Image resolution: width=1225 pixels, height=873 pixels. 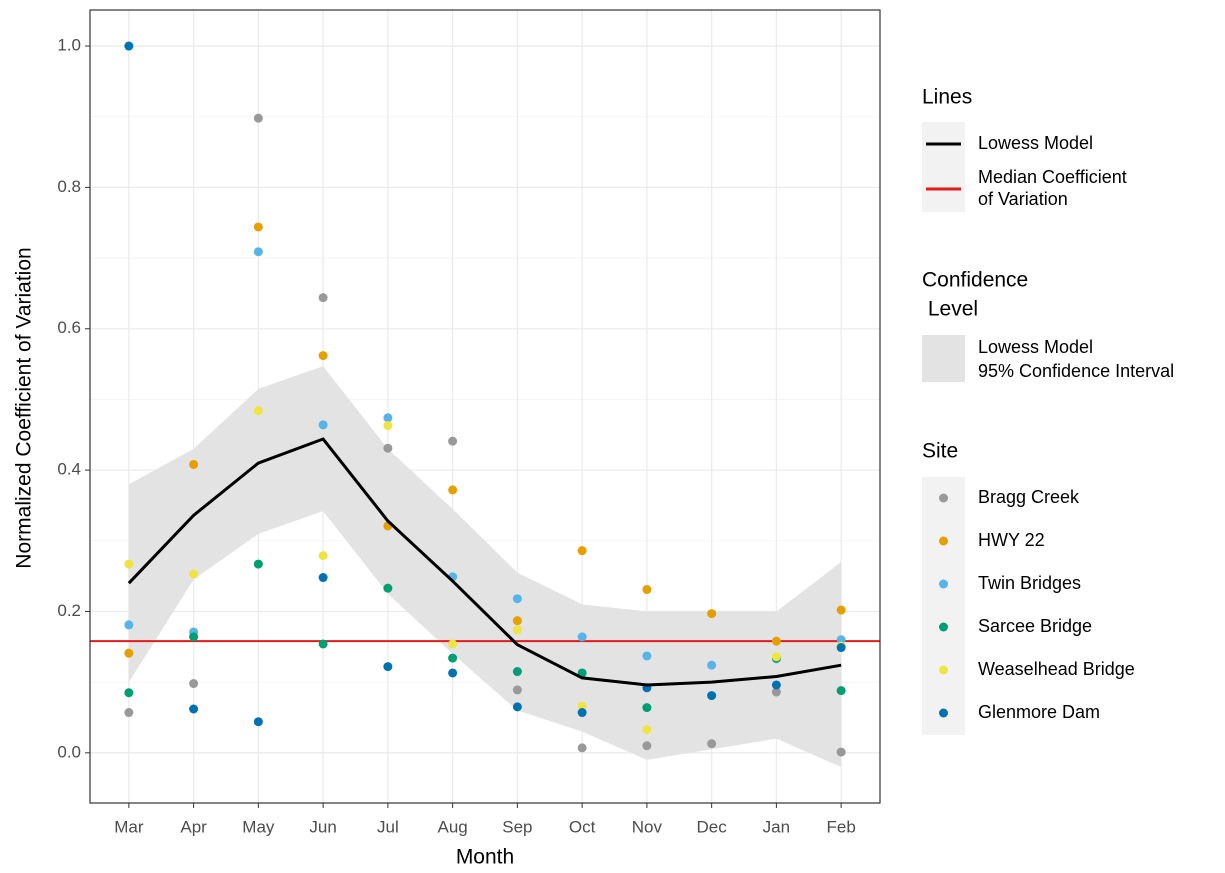 I want to click on x-tick-label: Oct, so click(x=582, y=826).